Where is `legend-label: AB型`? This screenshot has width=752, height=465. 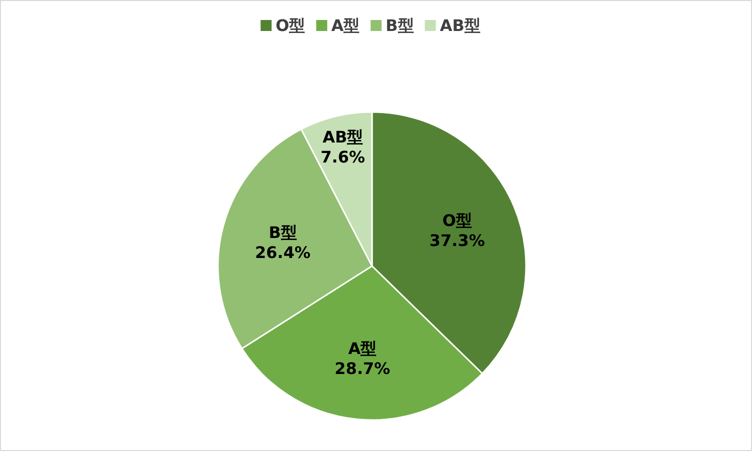
legend-label: AB型 is located at coordinates (460, 25).